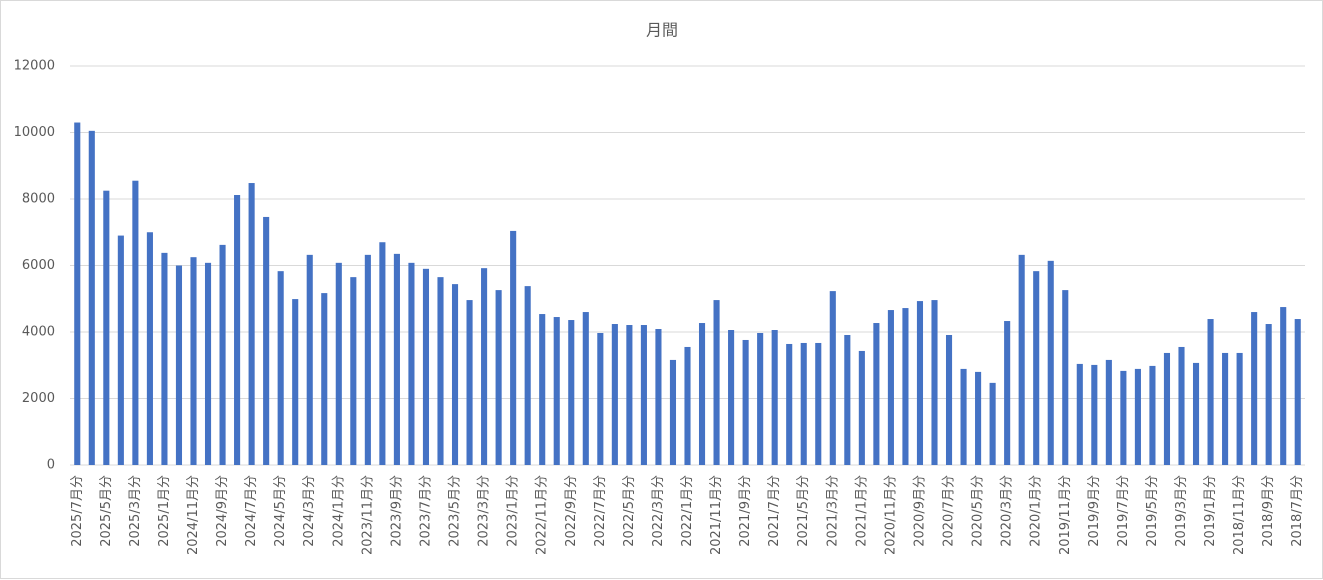  What do you see at coordinates (745, 511) in the screenshot?
I see `x-tick-label: 2021/9月分` at bounding box center [745, 511].